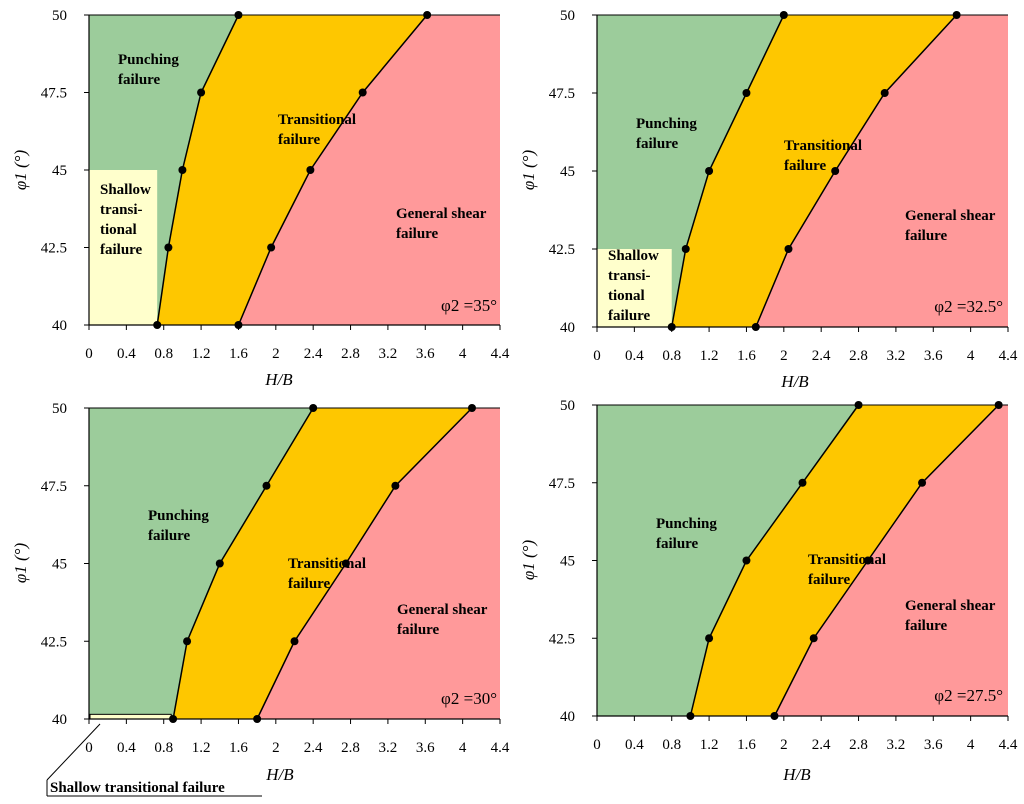  I want to click on callout-leader-line, so click(73, 752).